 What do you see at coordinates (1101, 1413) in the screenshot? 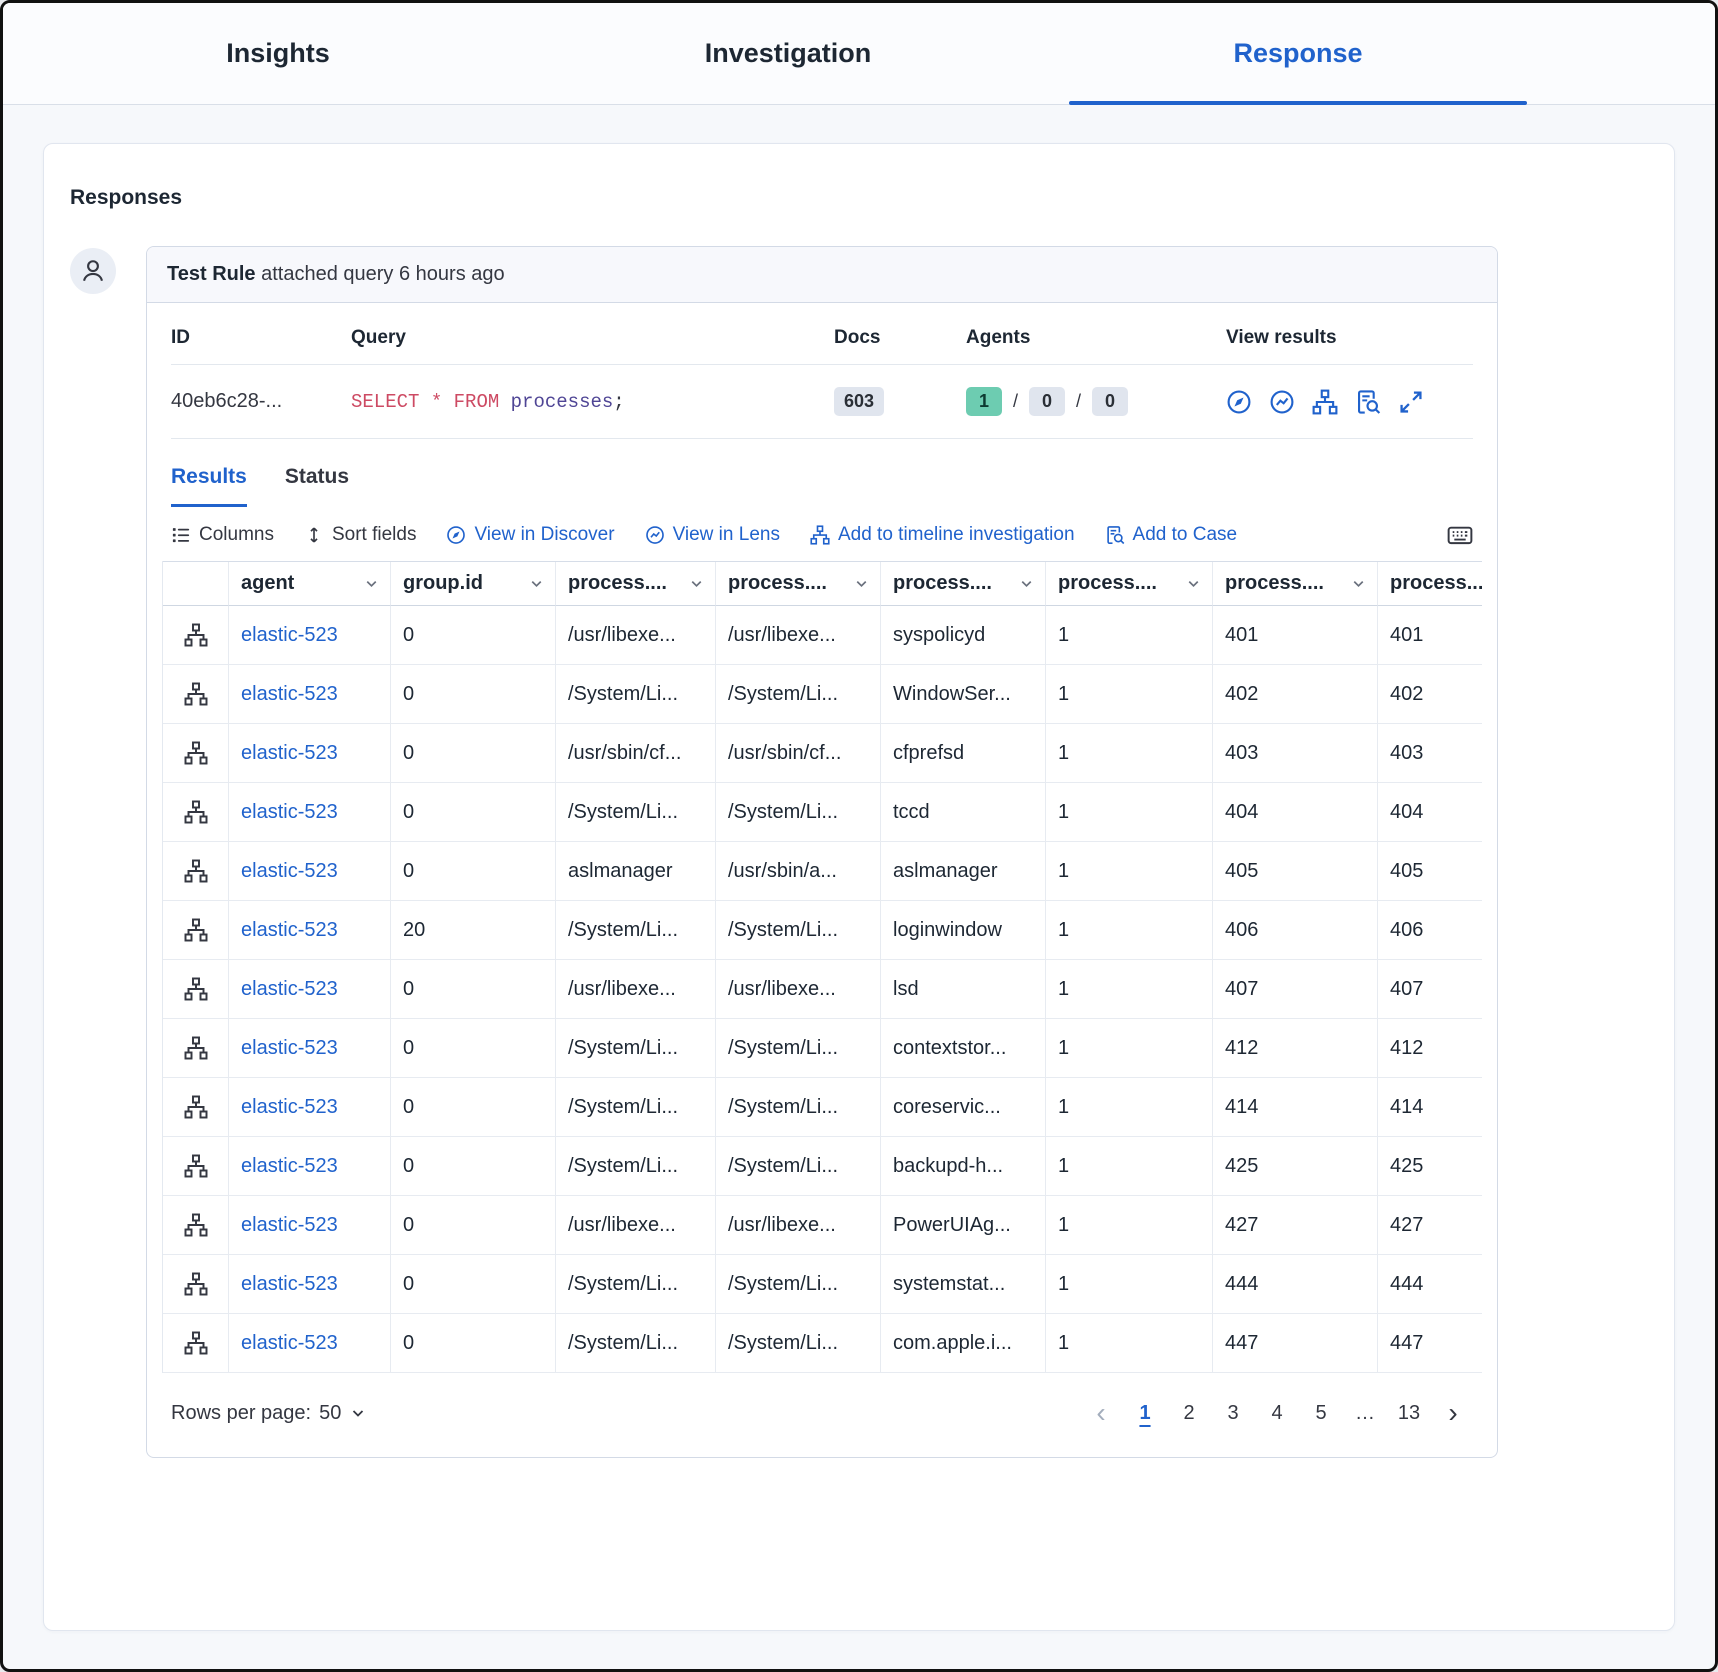
I see `previous-page-button: ‹` at bounding box center [1101, 1413].